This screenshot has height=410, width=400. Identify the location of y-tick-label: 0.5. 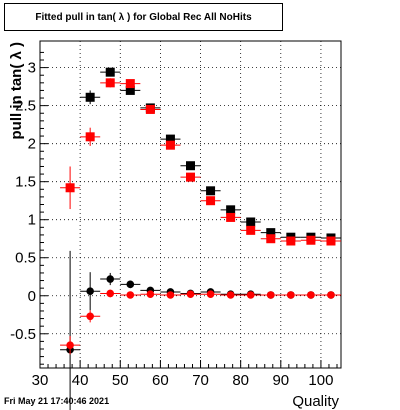
(25, 258).